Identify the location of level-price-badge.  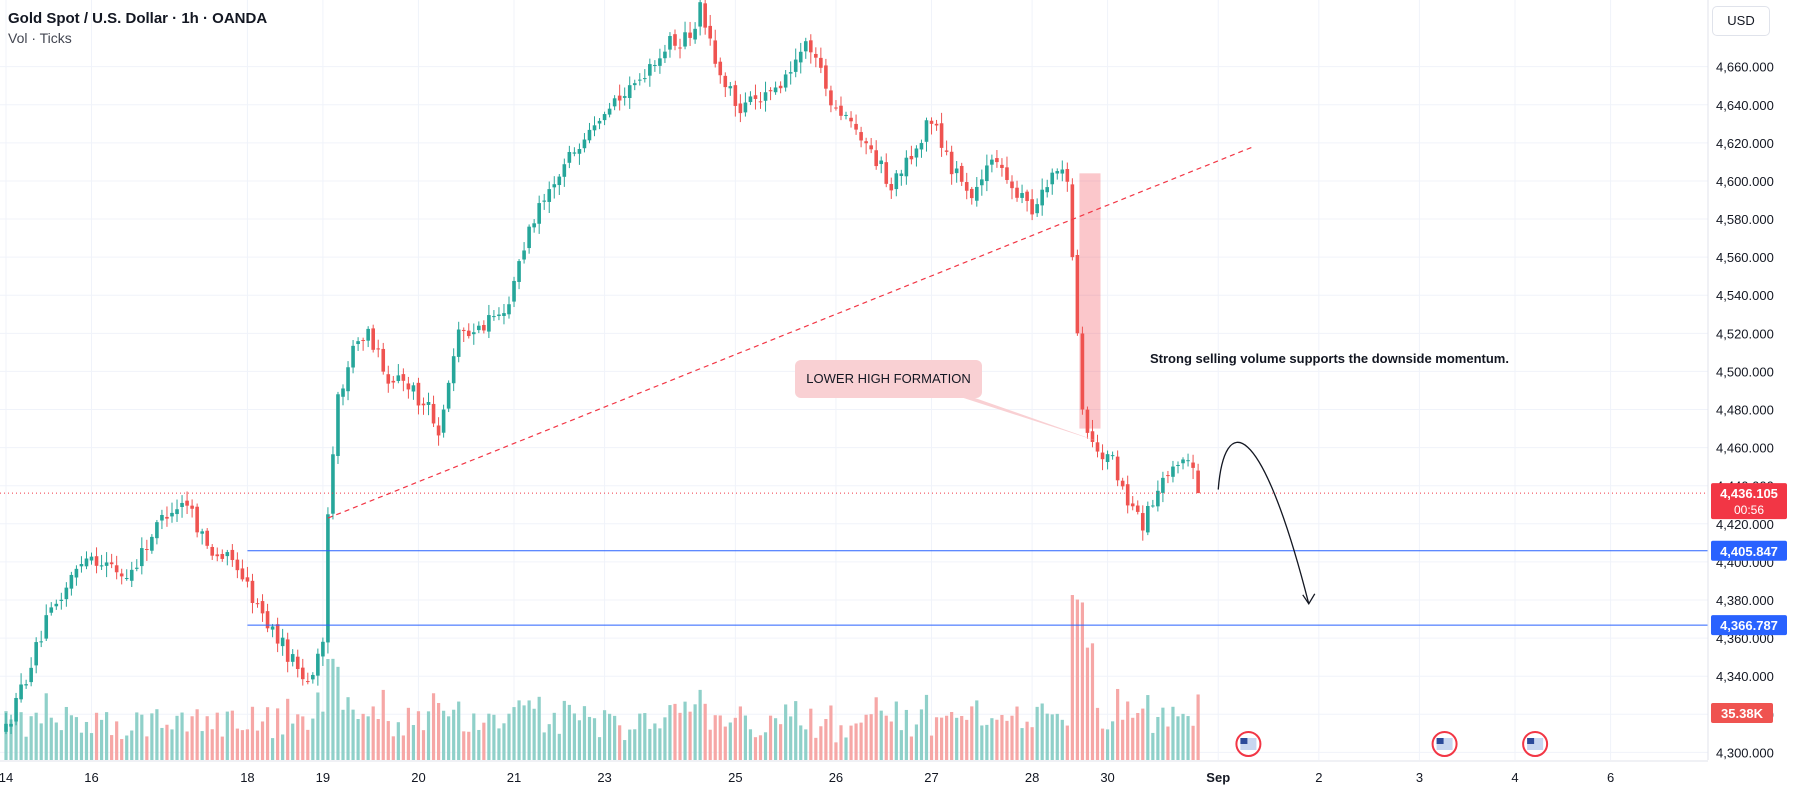
(1749, 625).